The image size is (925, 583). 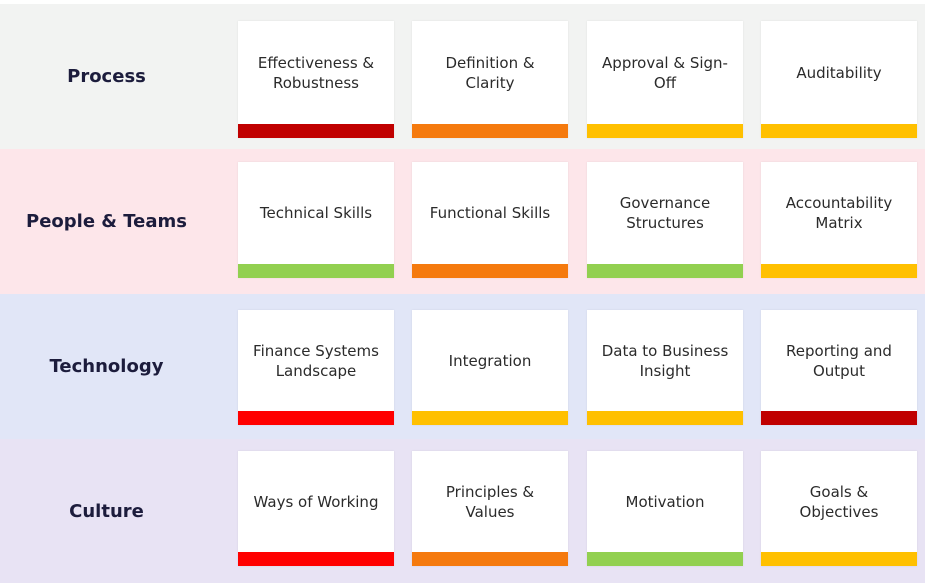 I want to click on row-label: People & Teams, so click(x=106, y=221).